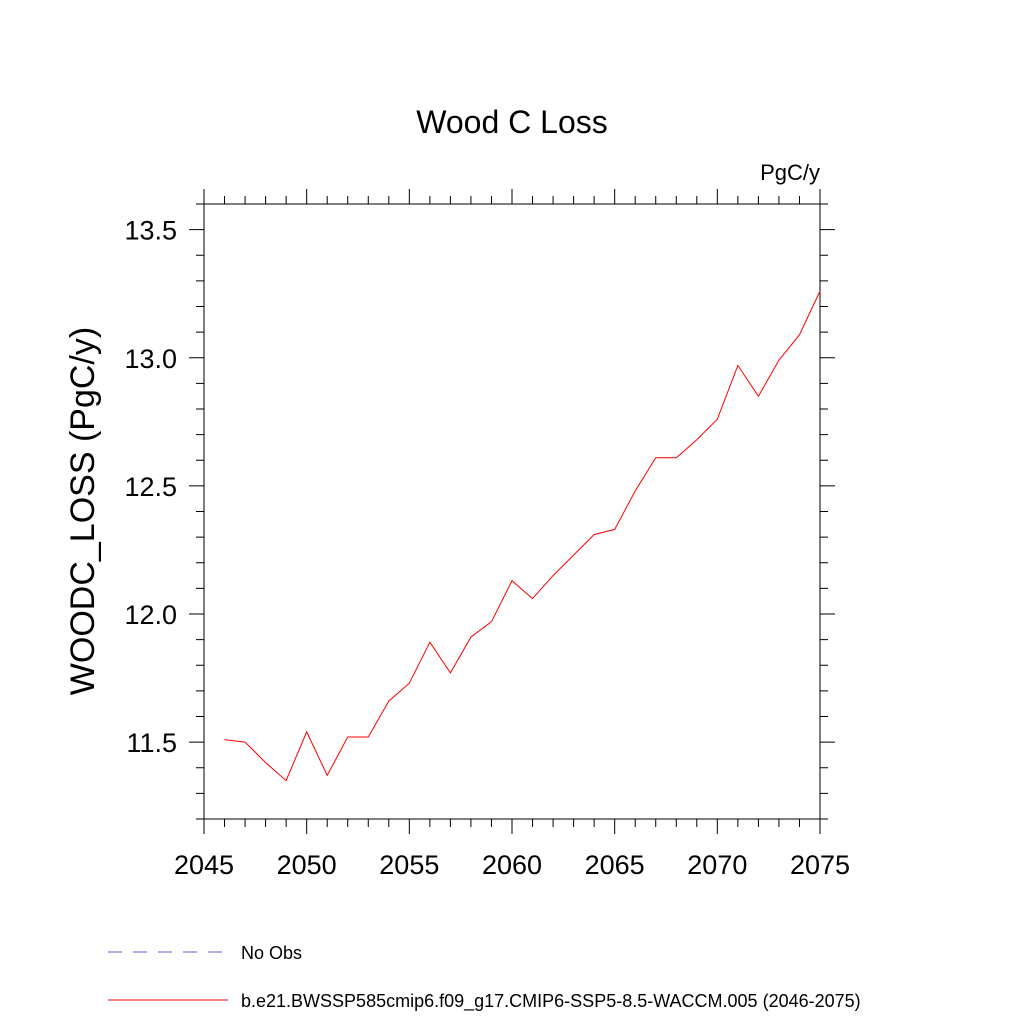 The width and height of the screenshot is (1024, 1024). Describe the element at coordinates (512, 122) in the screenshot. I see `chart-title: Wood C Loss` at that location.